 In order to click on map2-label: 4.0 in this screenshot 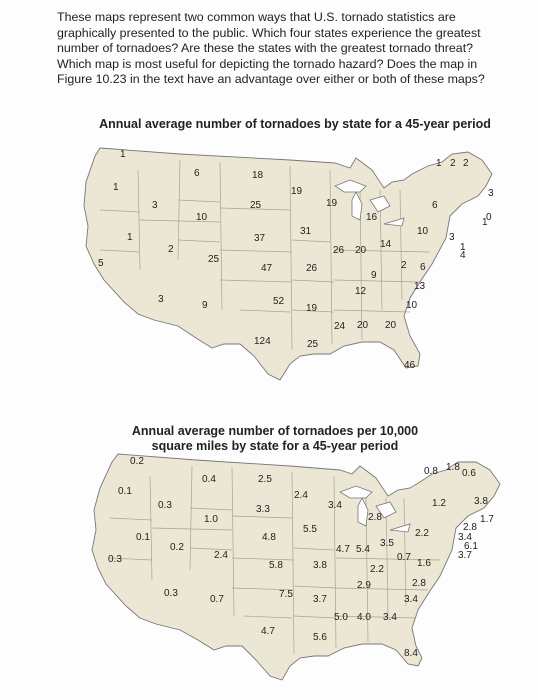, I will do `click(364, 617)`.